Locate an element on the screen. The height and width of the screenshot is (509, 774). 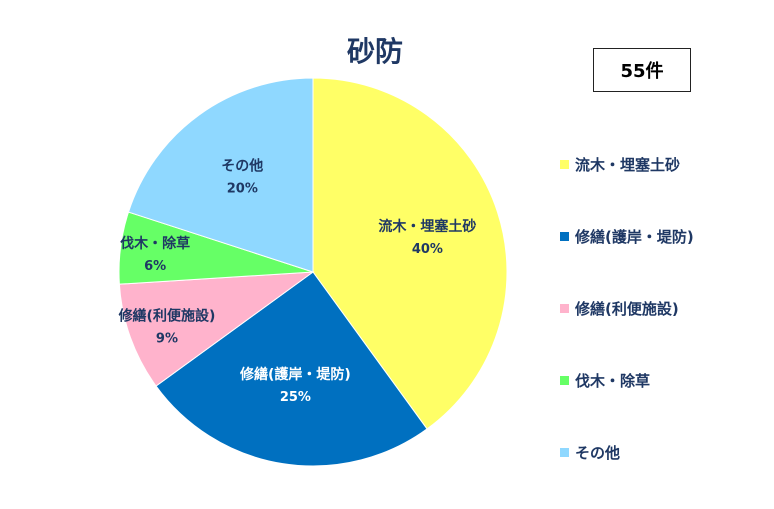
legend-label-2: 修繕(利便施設) is located at coordinates (627, 308).